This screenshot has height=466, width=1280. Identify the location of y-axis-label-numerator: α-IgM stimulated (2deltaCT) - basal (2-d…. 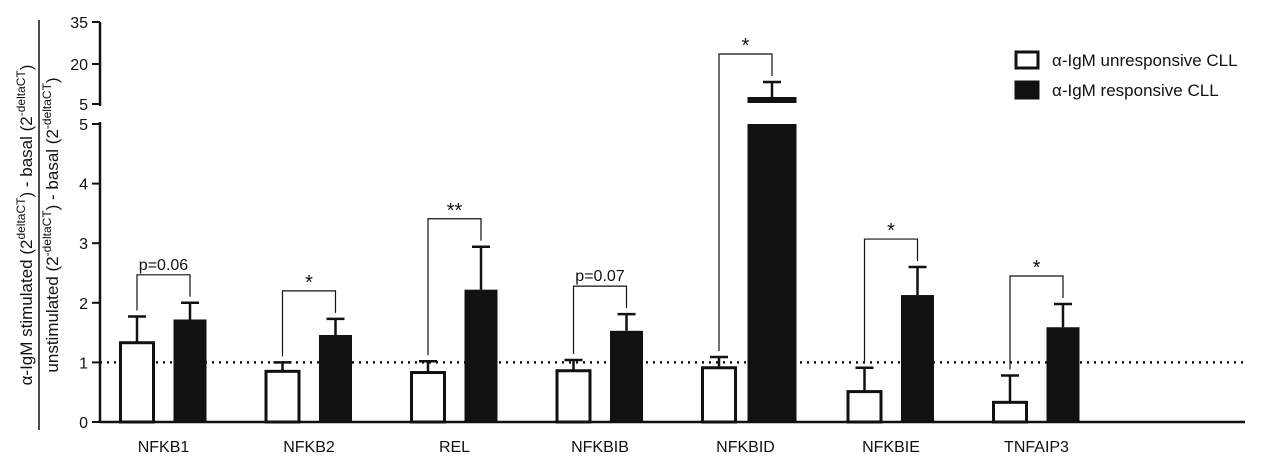
(25, 225).